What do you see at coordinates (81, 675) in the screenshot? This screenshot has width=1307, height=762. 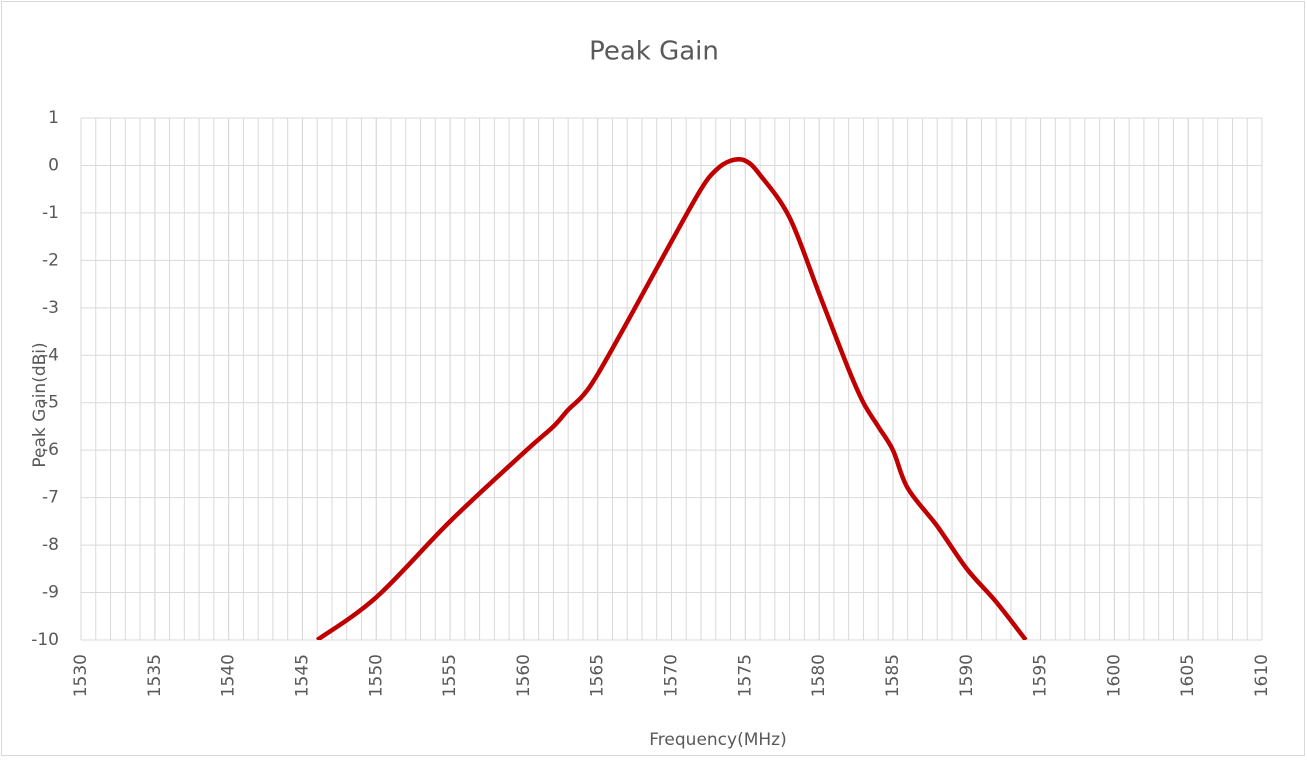 I see `x-tick-label: 1530` at bounding box center [81, 675].